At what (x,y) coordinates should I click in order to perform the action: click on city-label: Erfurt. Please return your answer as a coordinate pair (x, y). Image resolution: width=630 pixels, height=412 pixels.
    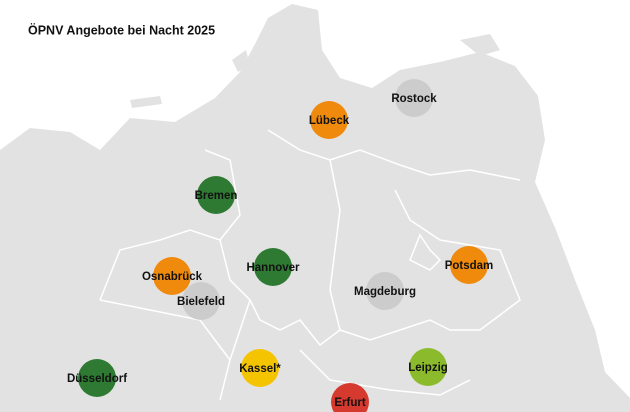
    Looking at the image, I should click on (349, 403).